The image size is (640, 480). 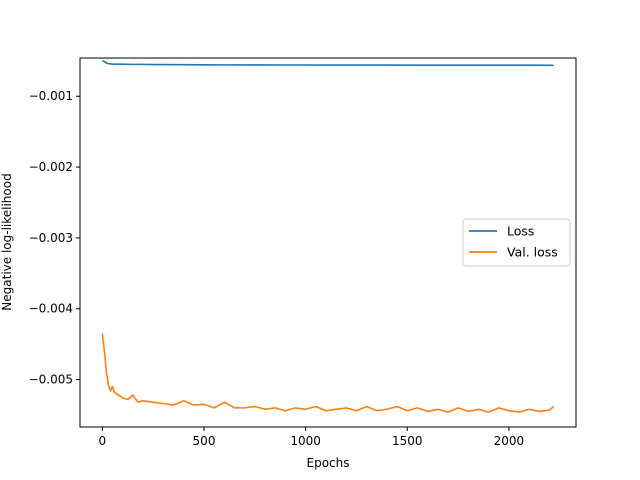 I want to click on legend: Loss Val. loss, so click(x=516, y=242).